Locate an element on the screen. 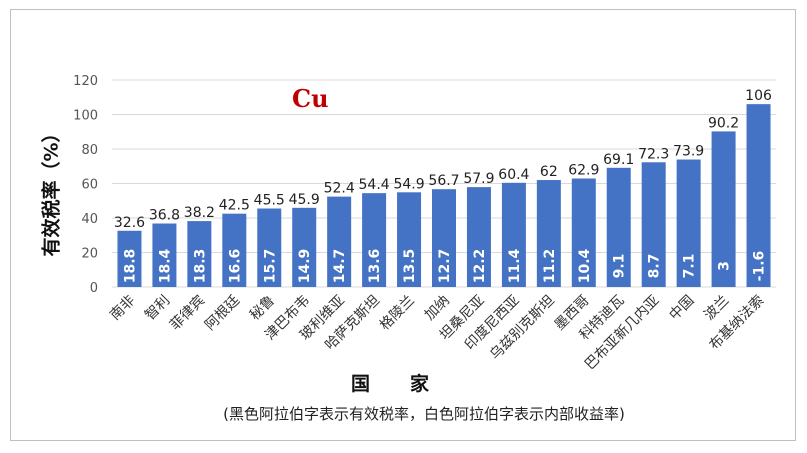  effective-tax-label: 32.6 is located at coordinates (129, 223).